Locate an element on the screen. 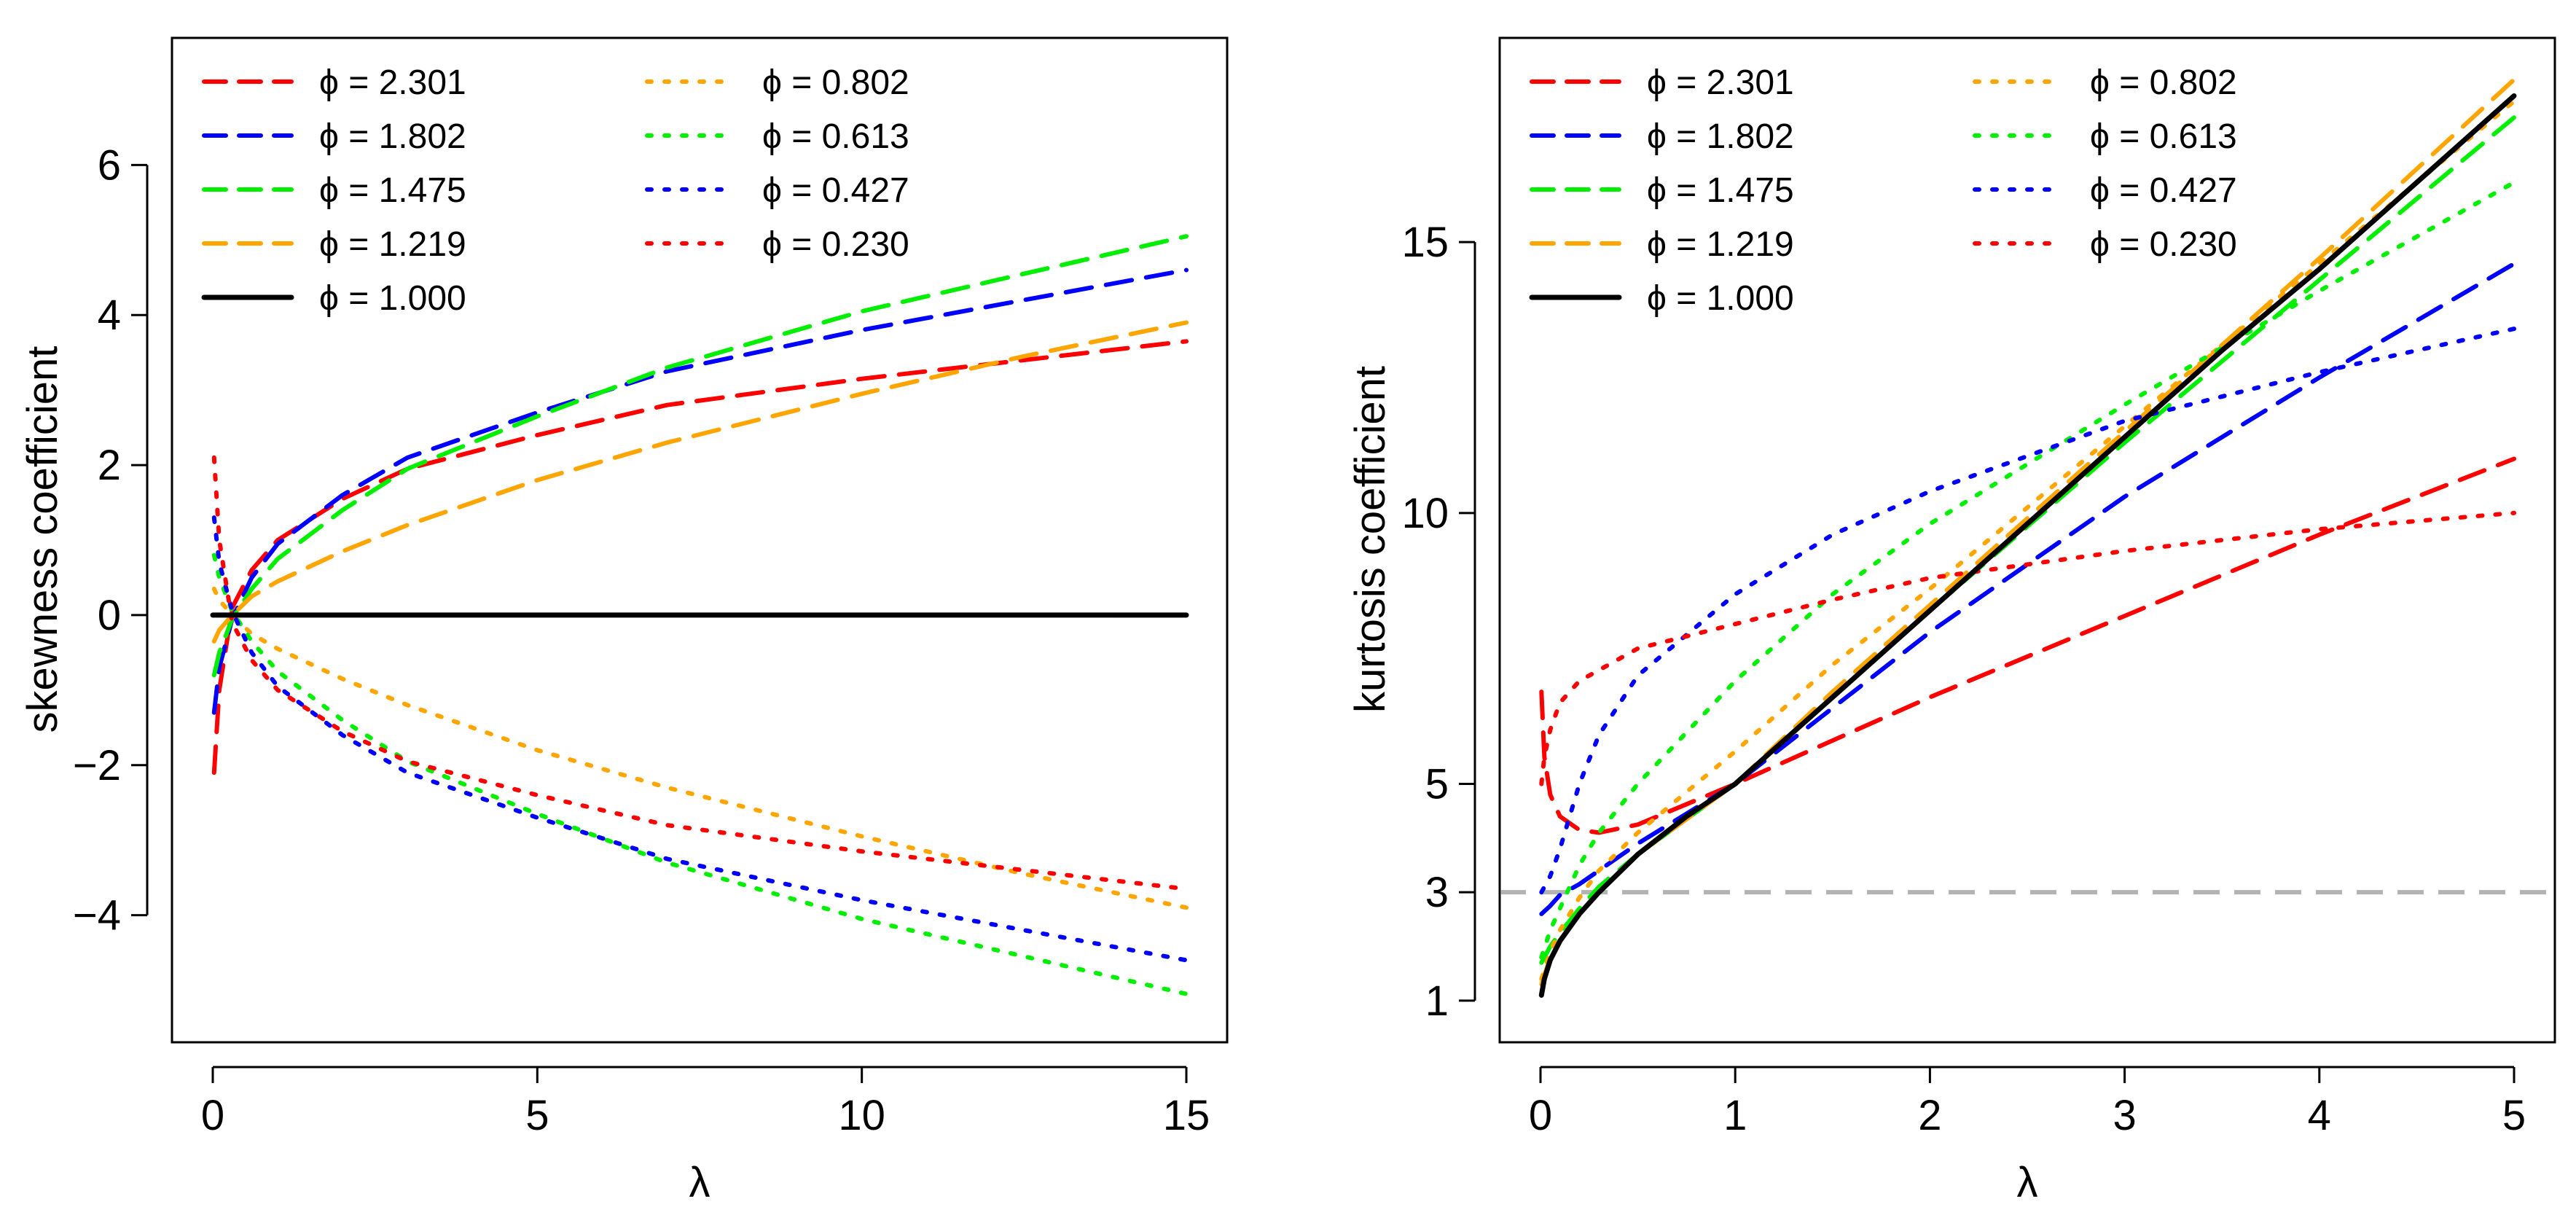  x-tick-label: 15 is located at coordinates (1186, 1116).